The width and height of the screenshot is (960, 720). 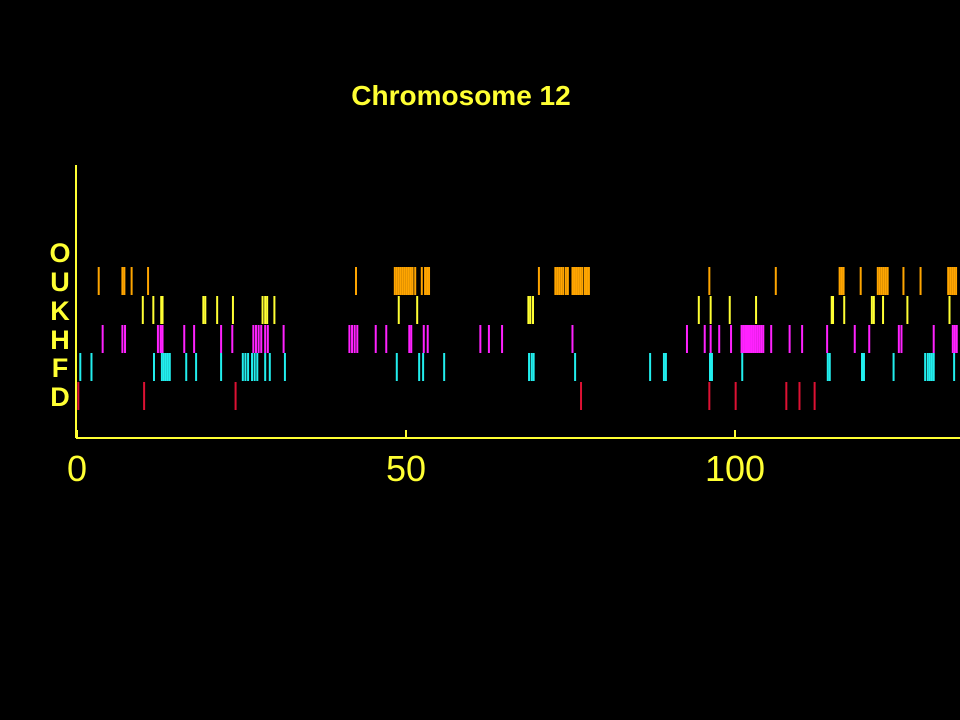 I want to click on row-label-f: F, so click(x=60, y=368).